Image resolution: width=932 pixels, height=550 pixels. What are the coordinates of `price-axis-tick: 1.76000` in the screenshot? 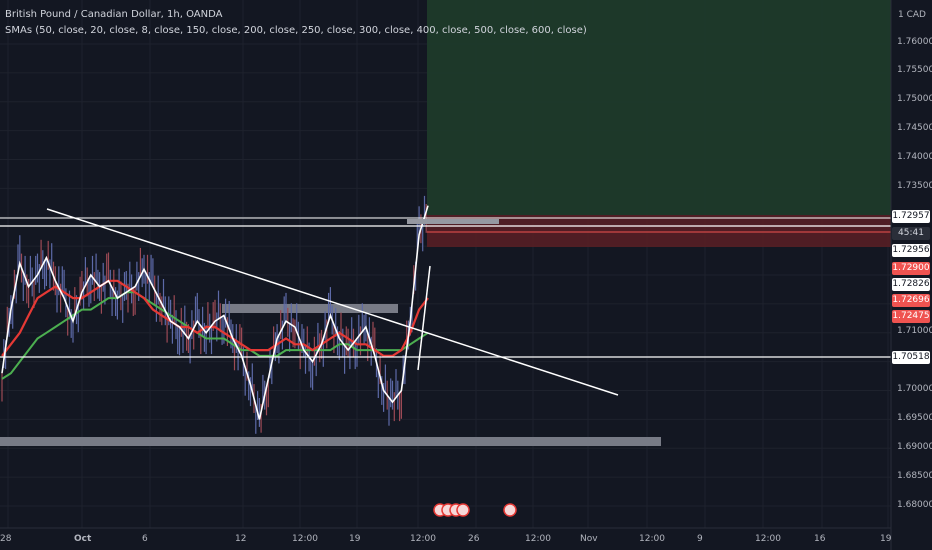 It's located at (914, 42).